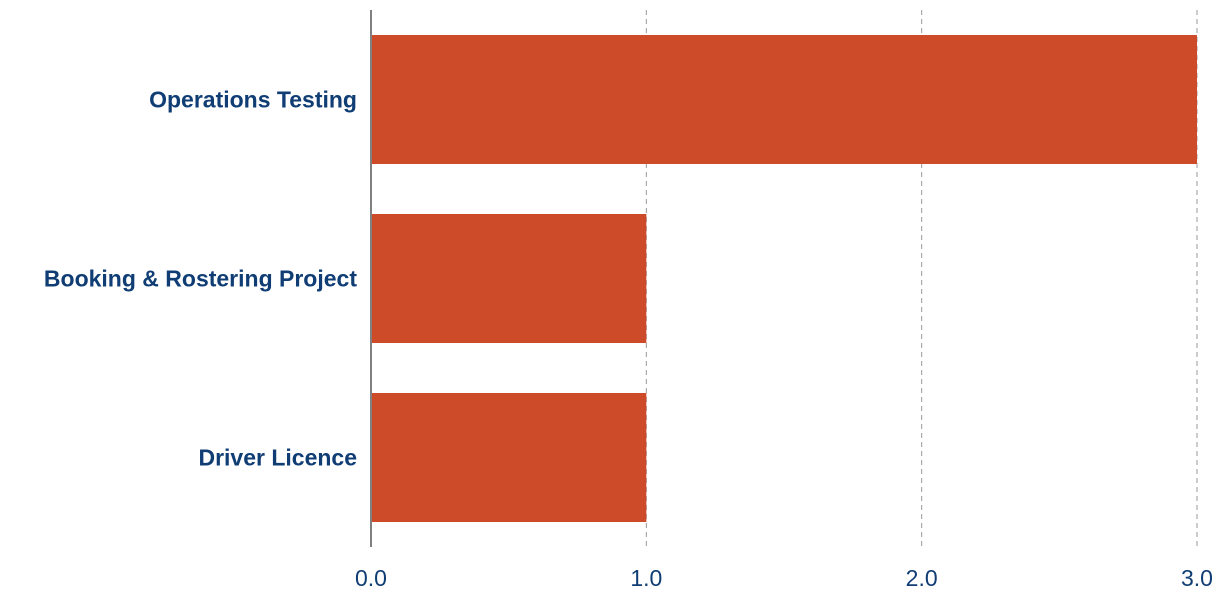 Image resolution: width=1221 pixels, height=594 pixels. I want to click on bar-booking-rostering-project, so click(509, 278).